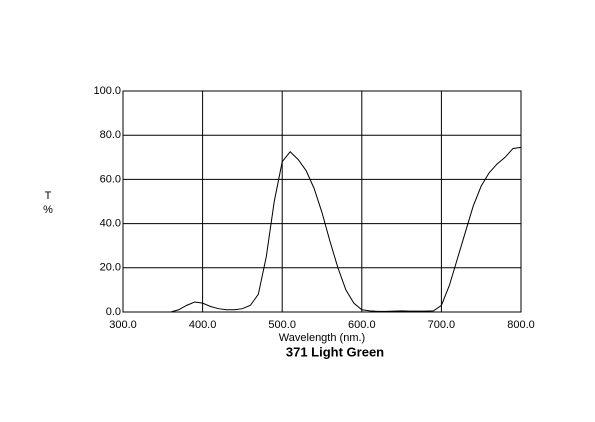 The width and height of the screenshot is (595, 422). I want to click on y-axis-label: T, so click(48, 196).